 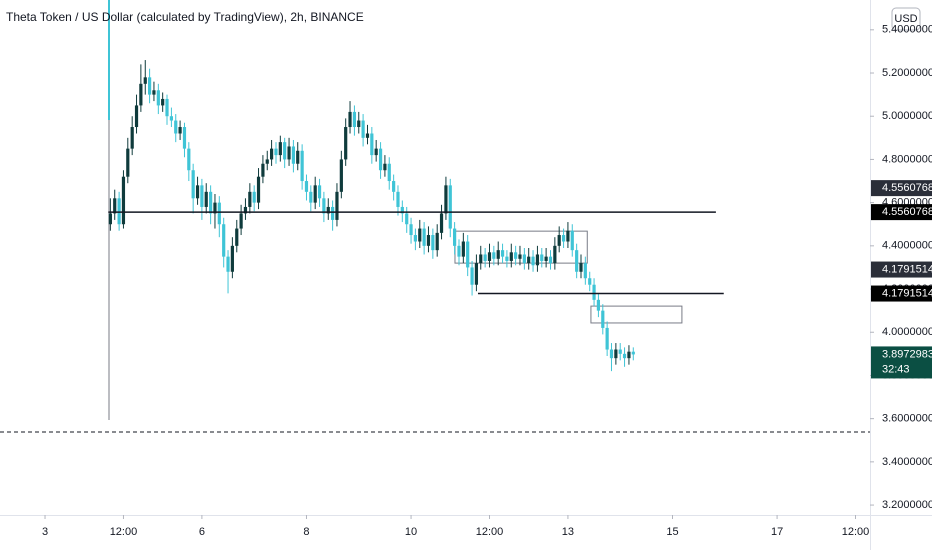 I want to click on x-tick-label: 17, so click(x=777, y=532).